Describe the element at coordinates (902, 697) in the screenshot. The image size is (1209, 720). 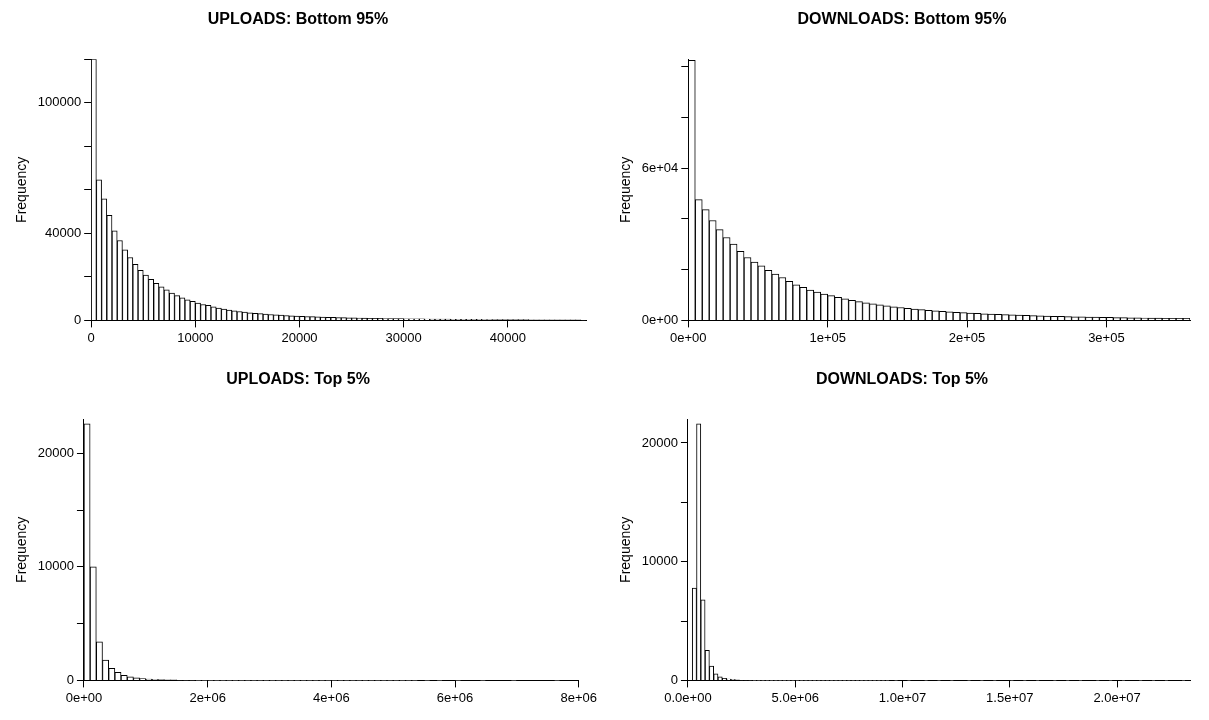
I see `x-tick-label: 1.0e+07` at that location.